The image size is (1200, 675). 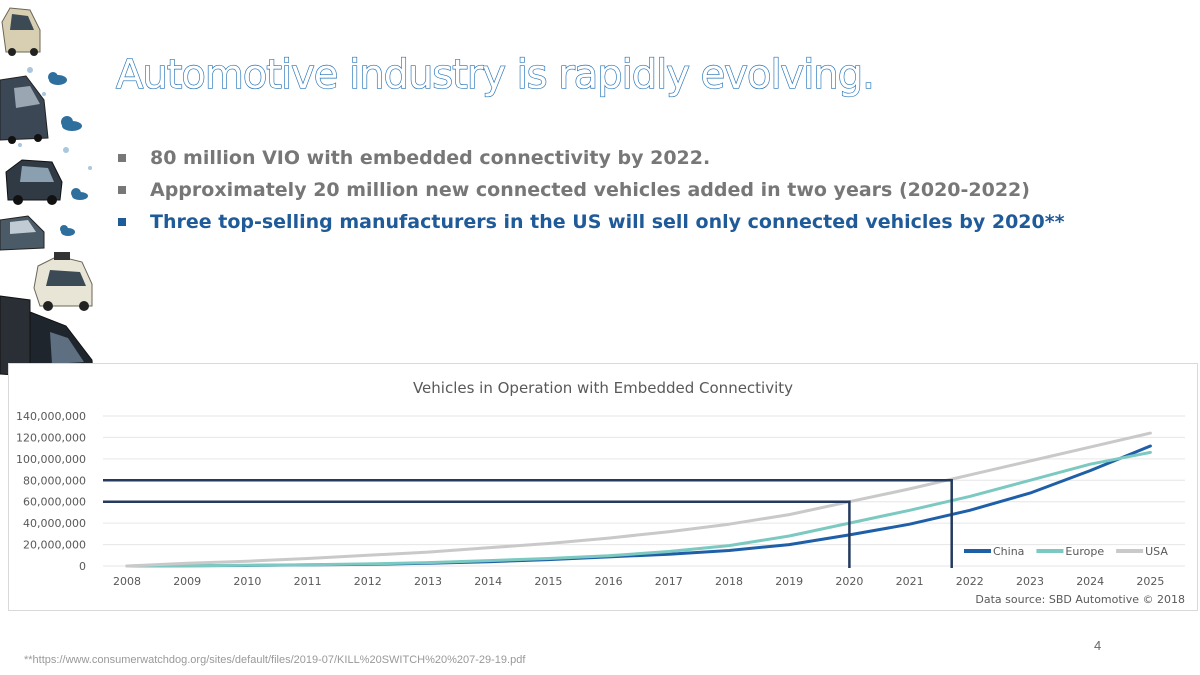 What do you see at coordinates (488, 581) in the screenshot?
I see `x-tick-label: 2014` at bounding box center [488, 581].